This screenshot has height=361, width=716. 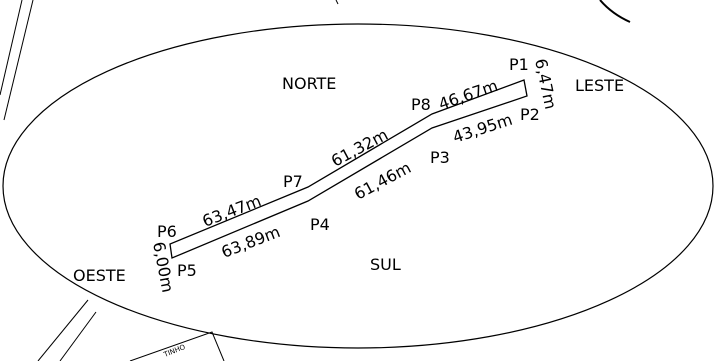 What do you see at coordinates (163, 267) in the screenshot?
I see `segment-p5-p6-length: 6,00m` at bounding box center [163, 267].